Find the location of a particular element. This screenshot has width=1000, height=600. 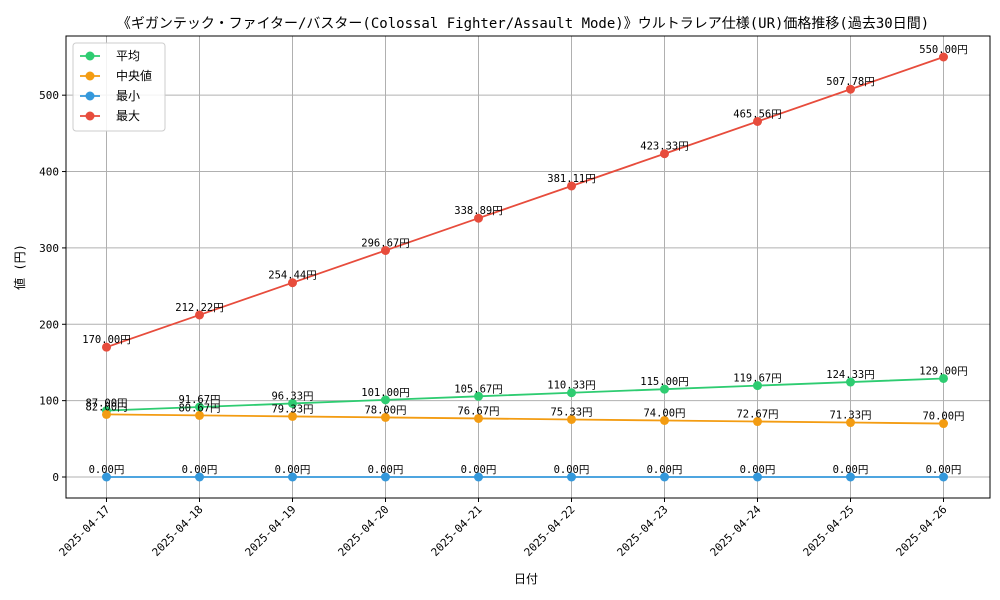

data-label: 124.33円 is located at coordinates (850, 375).